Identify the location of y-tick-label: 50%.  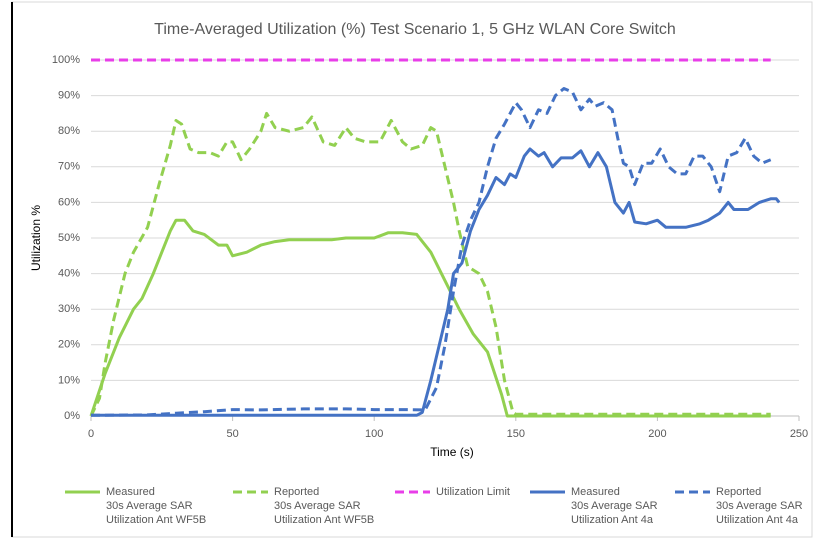
(69, 238).